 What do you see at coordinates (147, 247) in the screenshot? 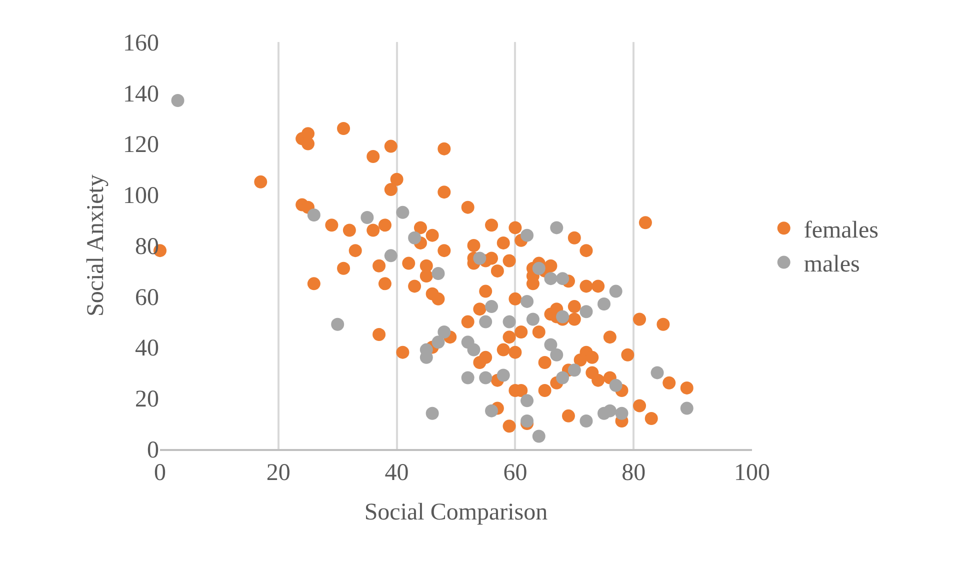
I see `y-tick-label: 80` at bounding box center [147, 247].